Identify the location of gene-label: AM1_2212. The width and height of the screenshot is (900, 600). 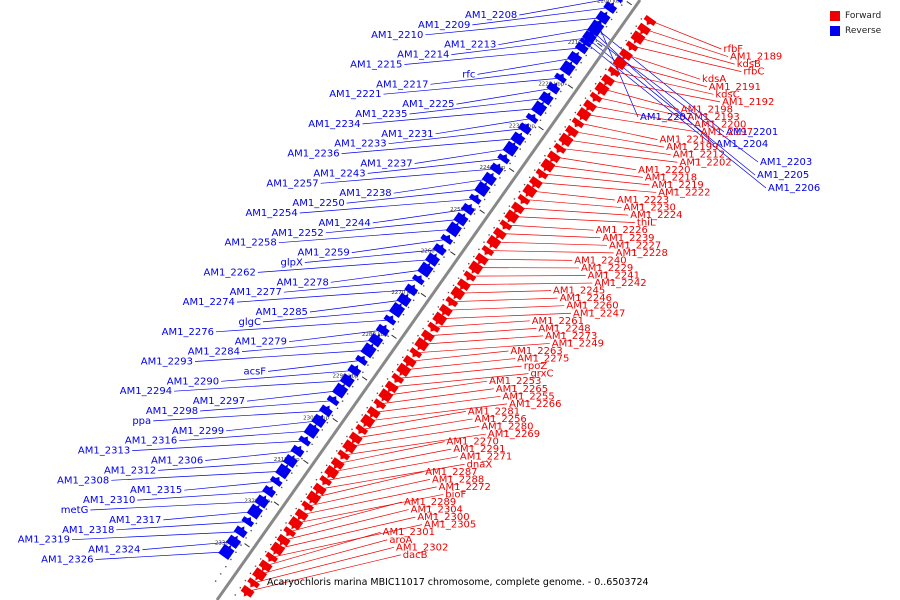
(699, 155).